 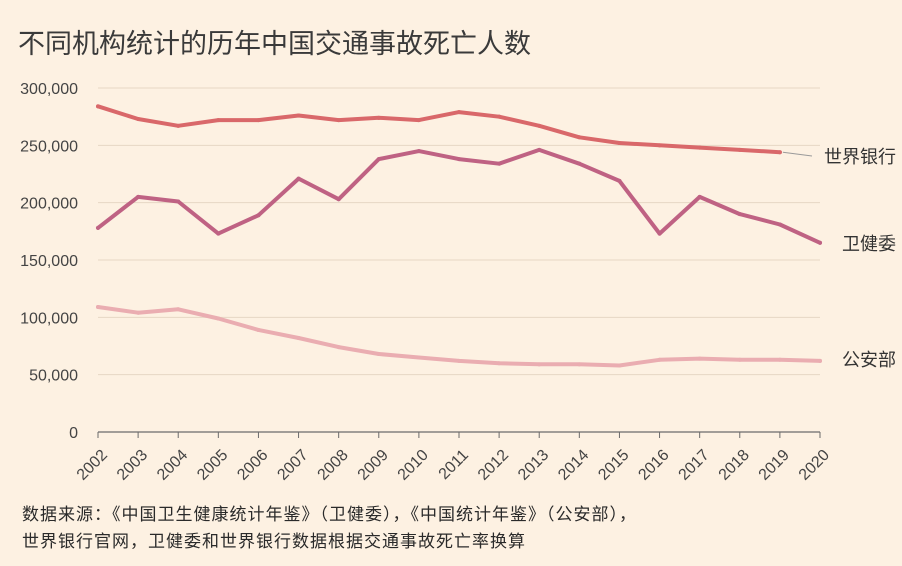 What do you see at coordinates (797, 154) in the screenshot?
I see `label-leader` at bounding box center [797, 154].